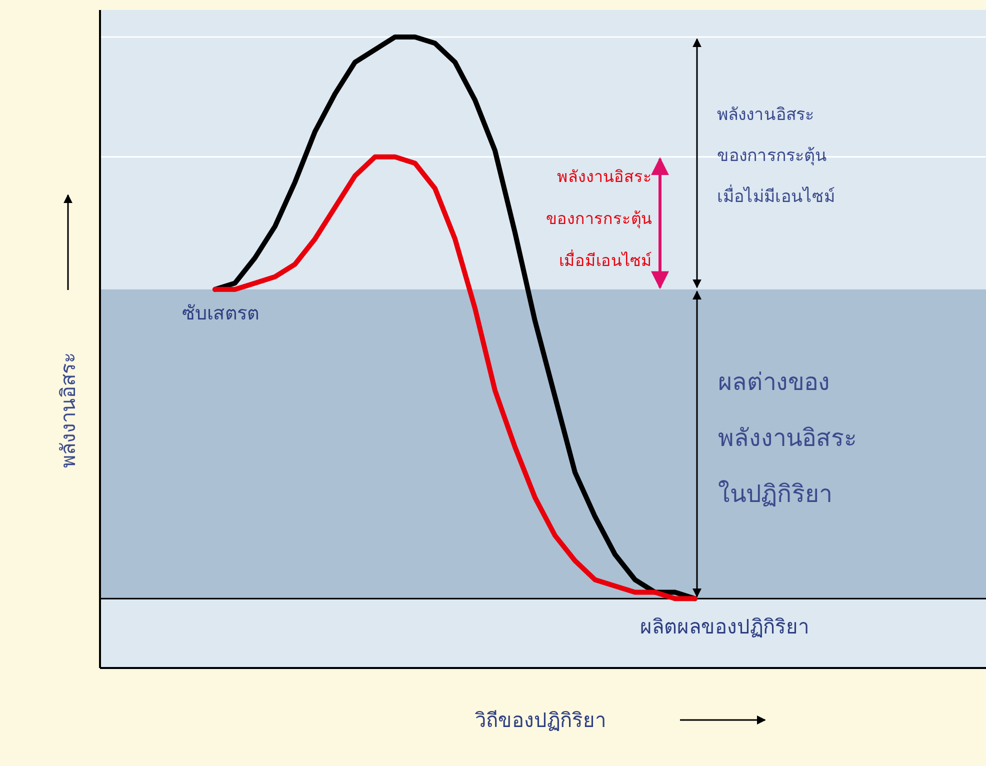  Describe the element at coordinates (776, 156) in the screenshot. I see `text: พลังงานอิสระ ของการกระตุ้น เมื่อไม่มีเอนไซม์` at that location.